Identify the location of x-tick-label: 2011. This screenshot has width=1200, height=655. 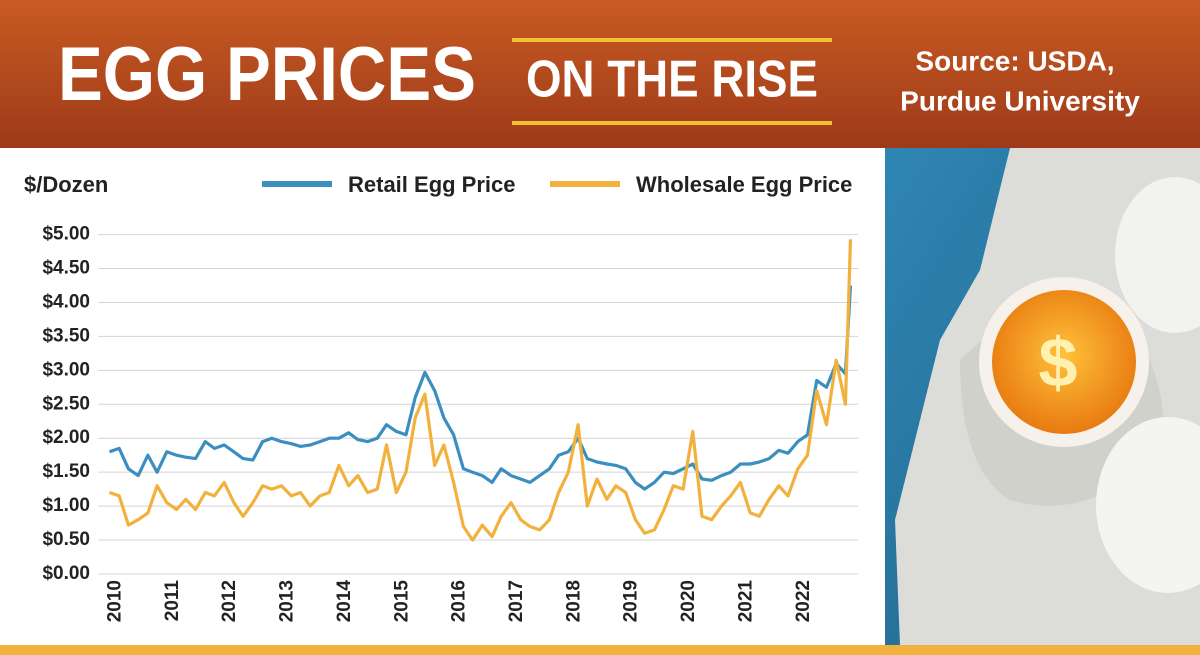
(172, 601).